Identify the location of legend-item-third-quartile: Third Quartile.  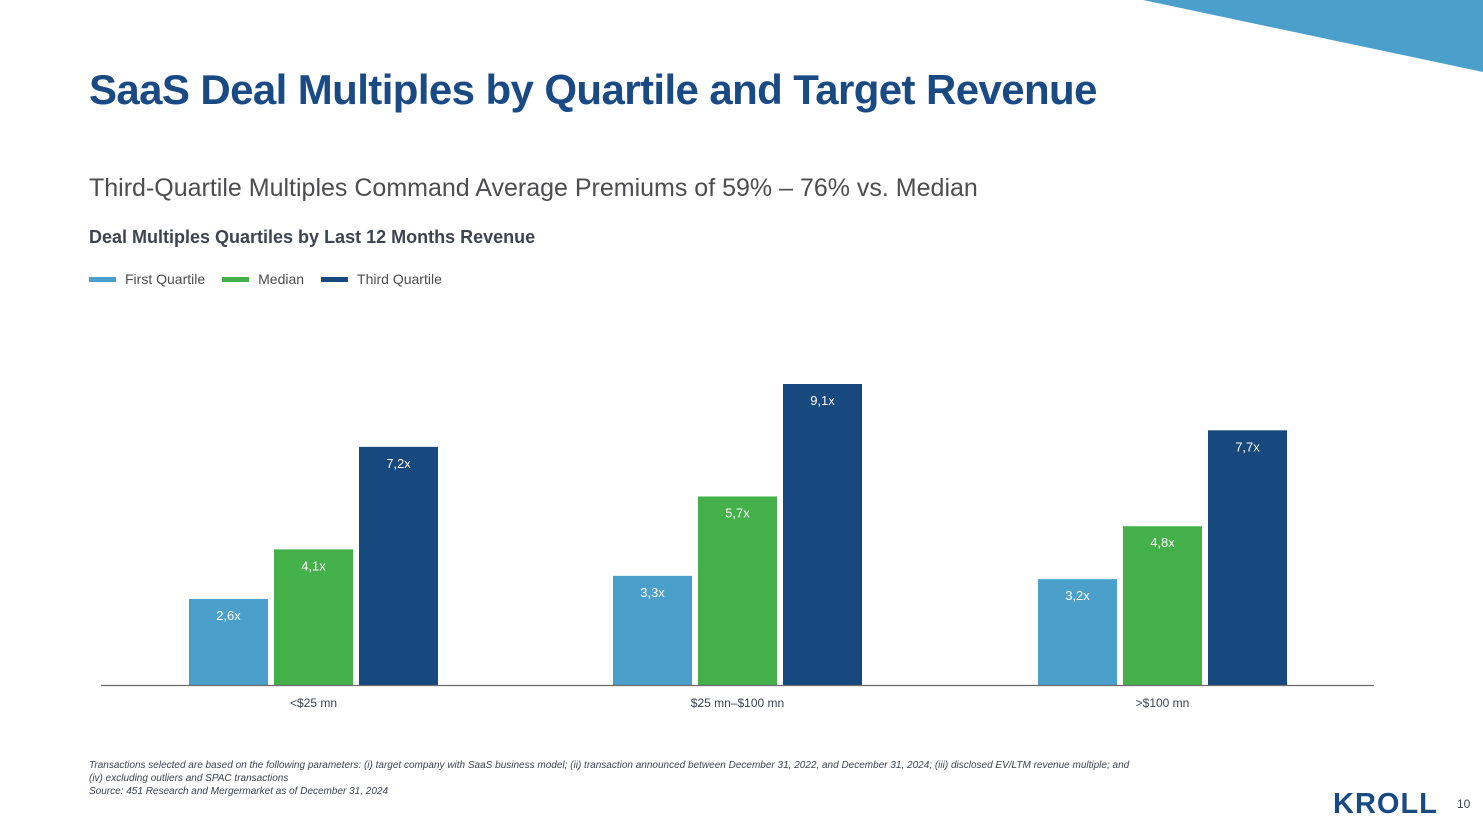
(381, 279).